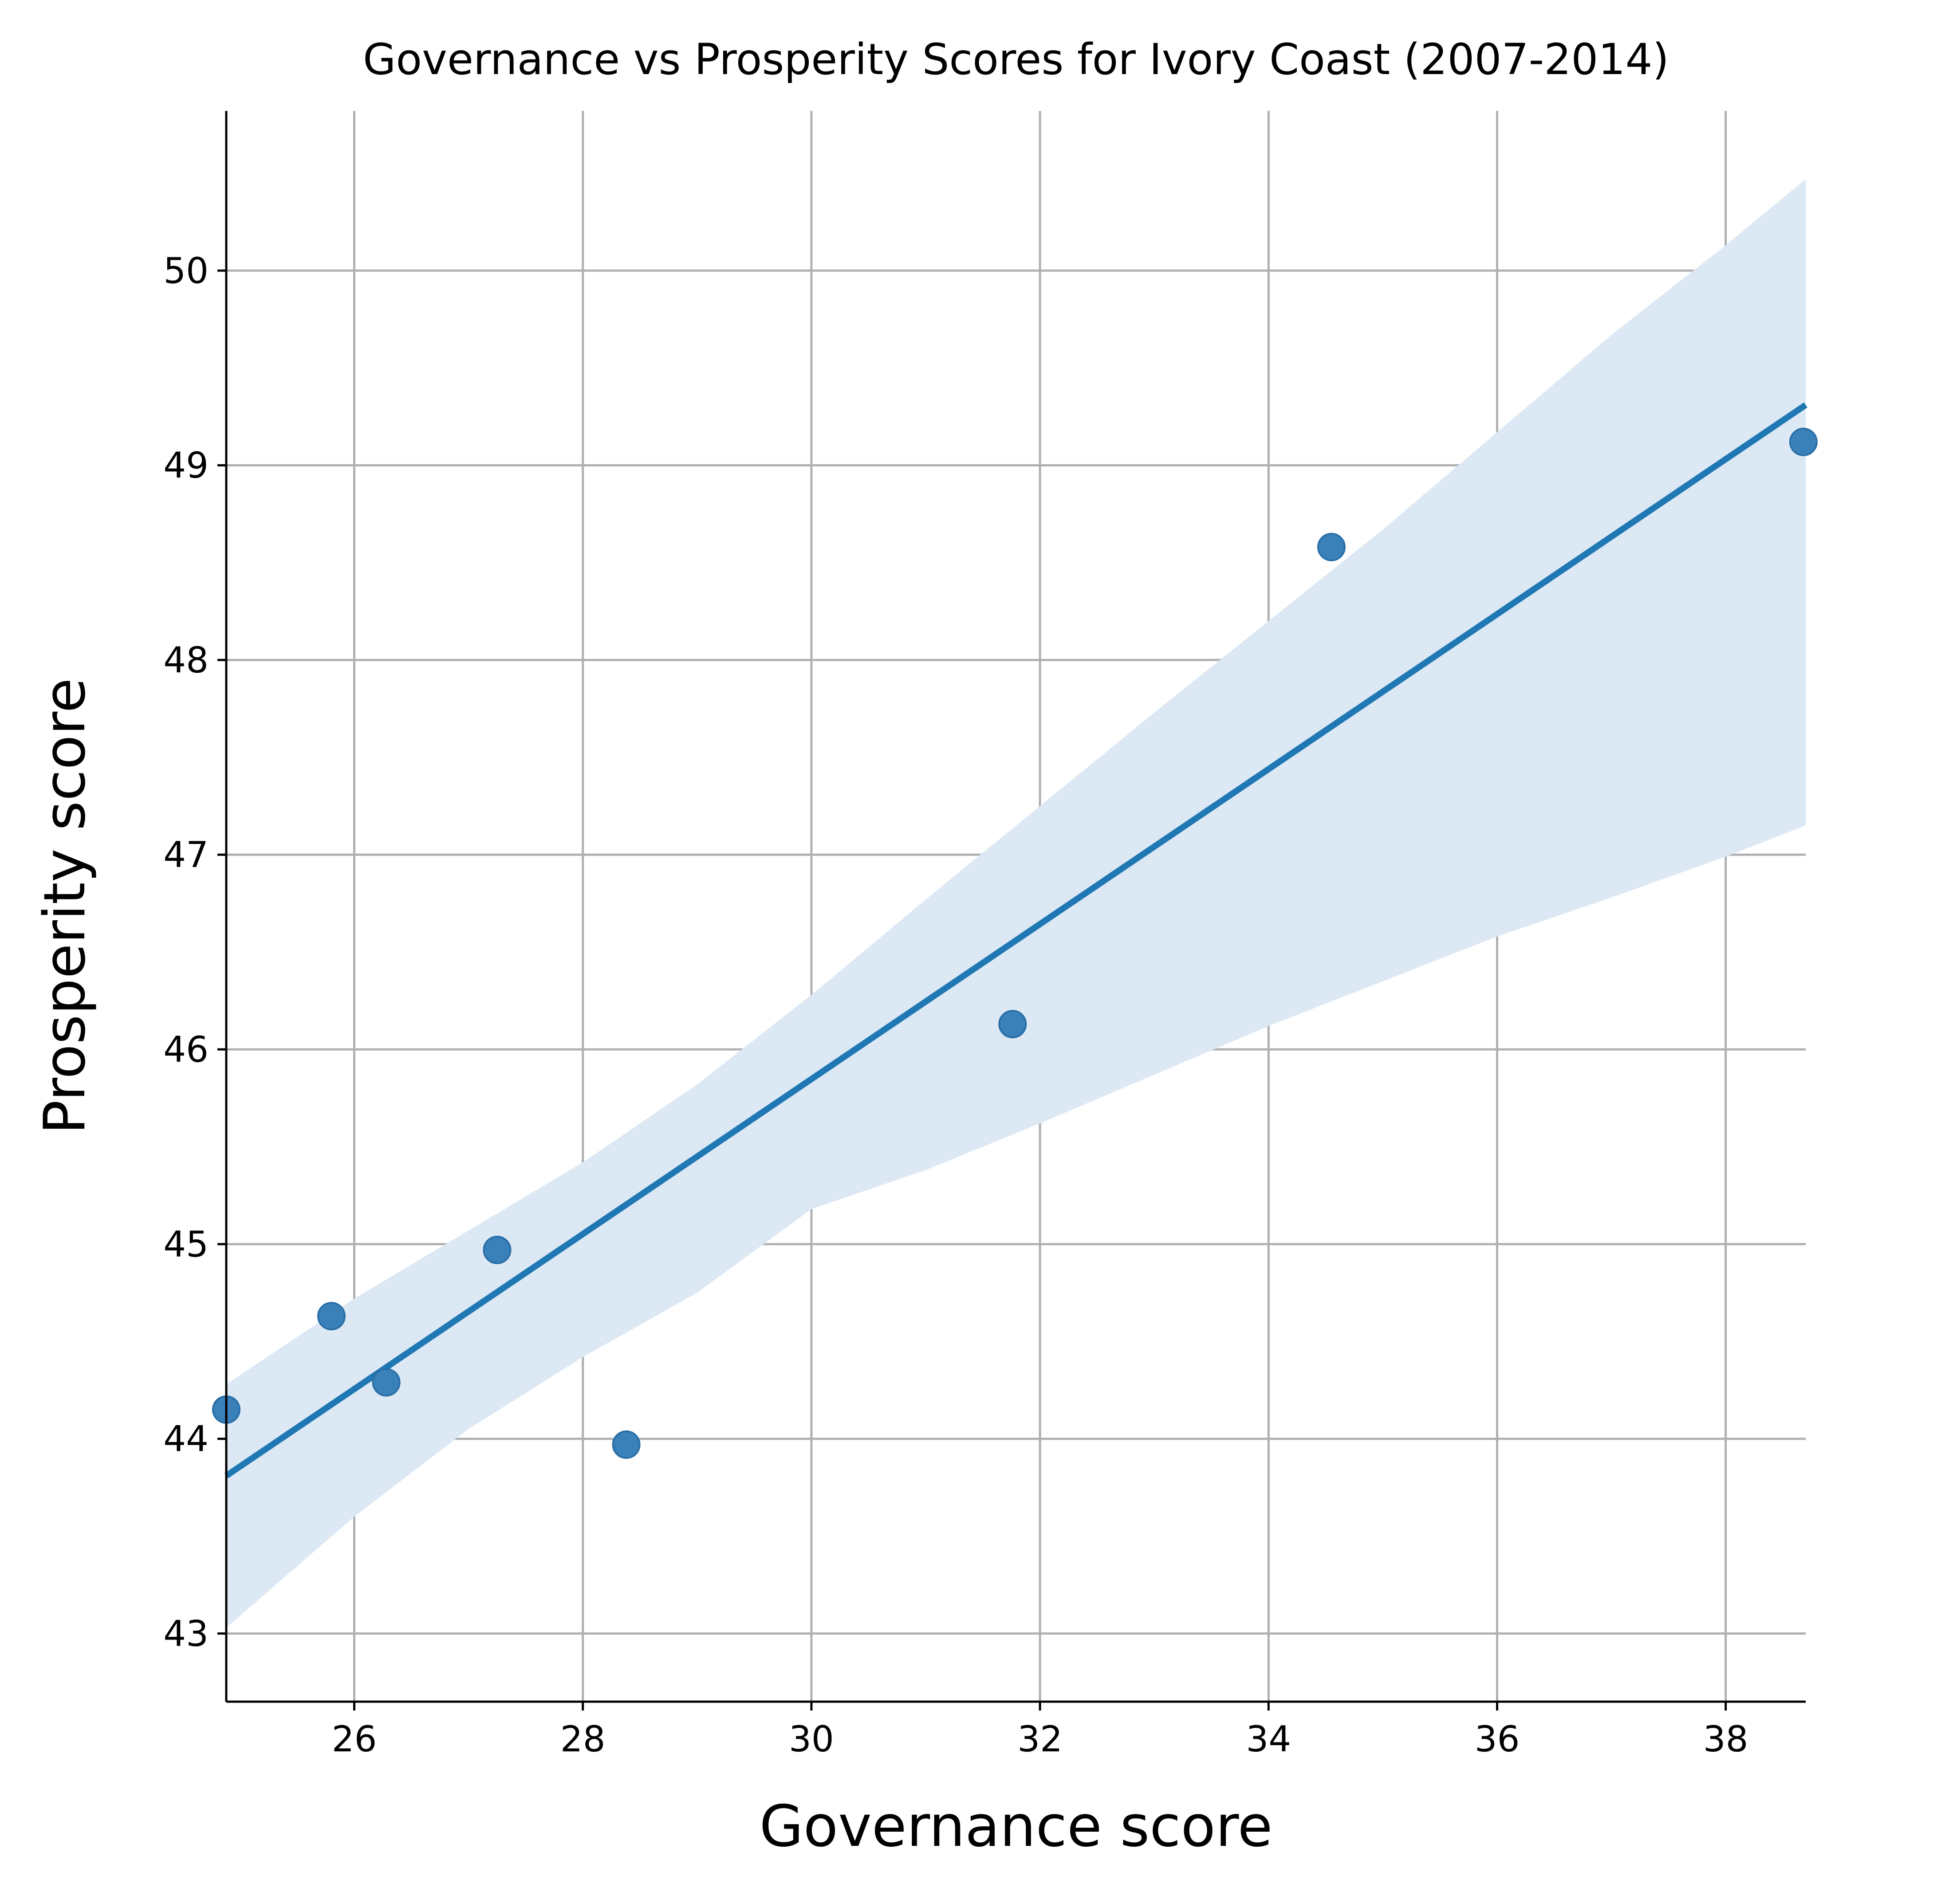 The width and height of the screenshot is (1953, 1904). Describe the element at coordinates (186, 1440) in the screenshot. I see `y-tick-label: 44` at that location.